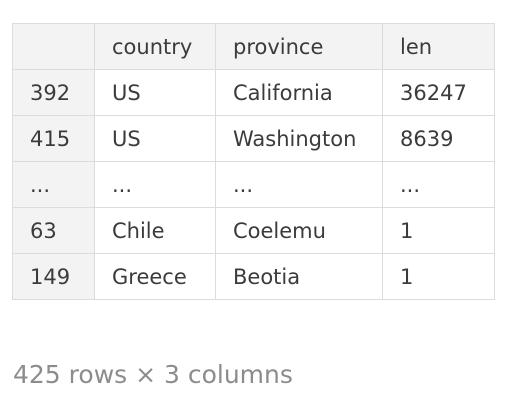 The width and height of the screenshot is (522, 404). Describe the element at coordinates (155, 277) in the screenshot. I see `cell-country: Greece` at that location.